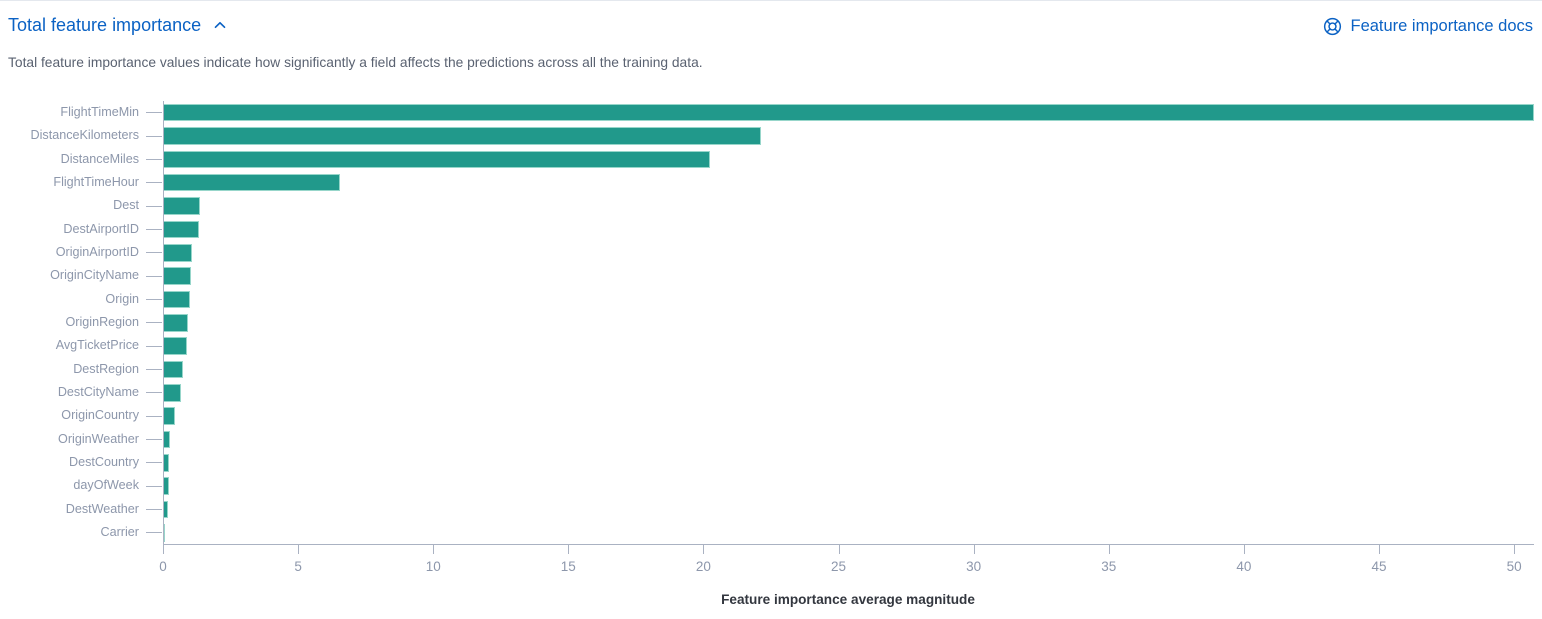  I want to click on x-axis-tick-label: 20, so click(703, 566).